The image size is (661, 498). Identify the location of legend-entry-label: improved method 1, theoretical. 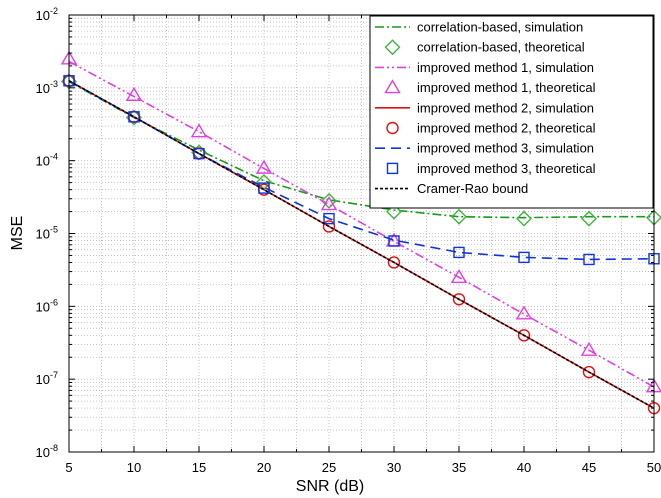
(506, 87).